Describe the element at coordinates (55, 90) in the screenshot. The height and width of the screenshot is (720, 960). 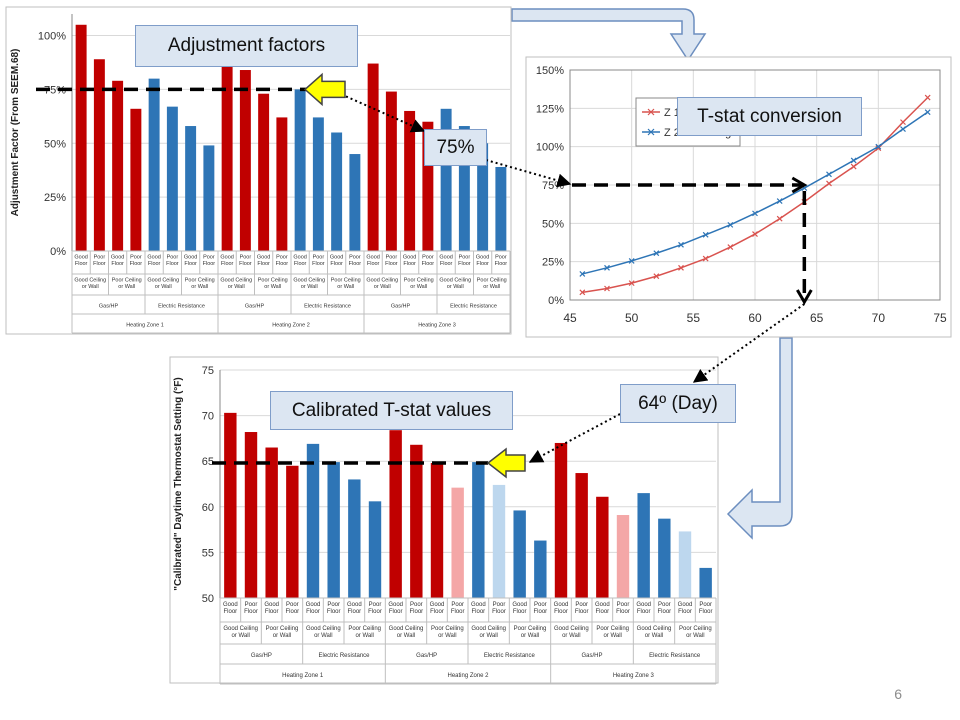
I see `y-tick-label: 75%` at that location.